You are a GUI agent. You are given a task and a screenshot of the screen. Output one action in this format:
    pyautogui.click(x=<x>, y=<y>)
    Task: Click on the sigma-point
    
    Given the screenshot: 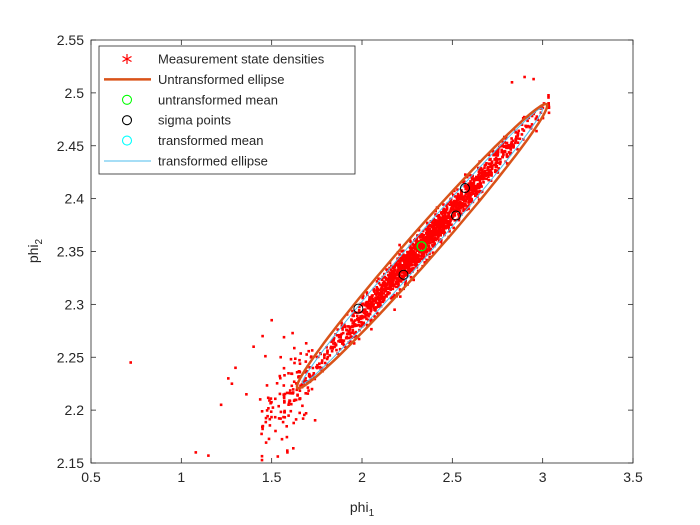 What is the action you would take?
    pyautogui.click(x=403, y=274)
    